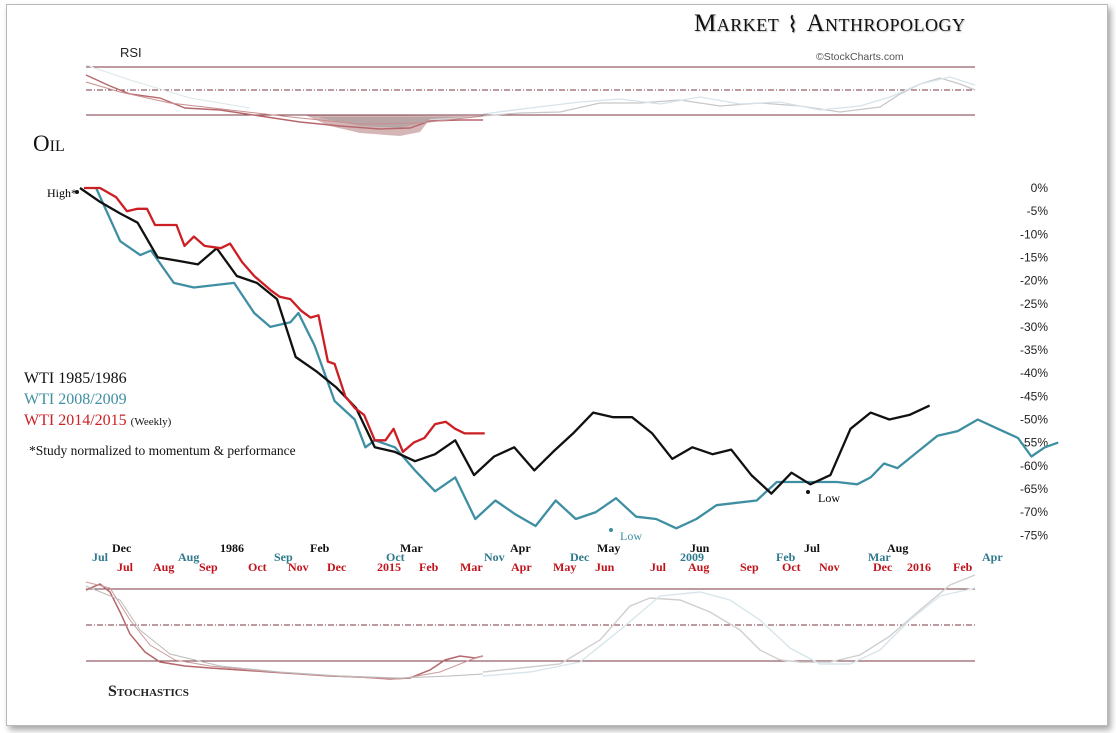 The width and height of the screenshot is (1116, 733). Describe the element at coordinates (860, 57) in the screenshot. I see `stockcharts-credit: ©StockCharts.com` at that location.